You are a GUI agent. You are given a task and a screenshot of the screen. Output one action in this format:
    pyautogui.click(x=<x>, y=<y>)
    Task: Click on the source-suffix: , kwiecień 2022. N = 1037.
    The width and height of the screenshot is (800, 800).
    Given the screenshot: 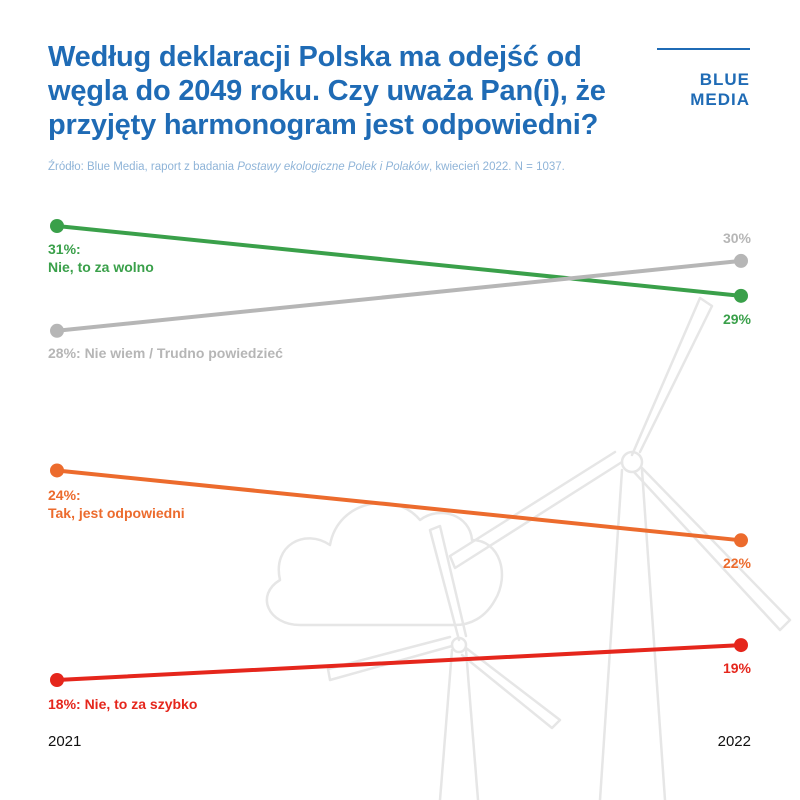 What is the action you would take?
    pyautogui.click(x=497, y=167)
    